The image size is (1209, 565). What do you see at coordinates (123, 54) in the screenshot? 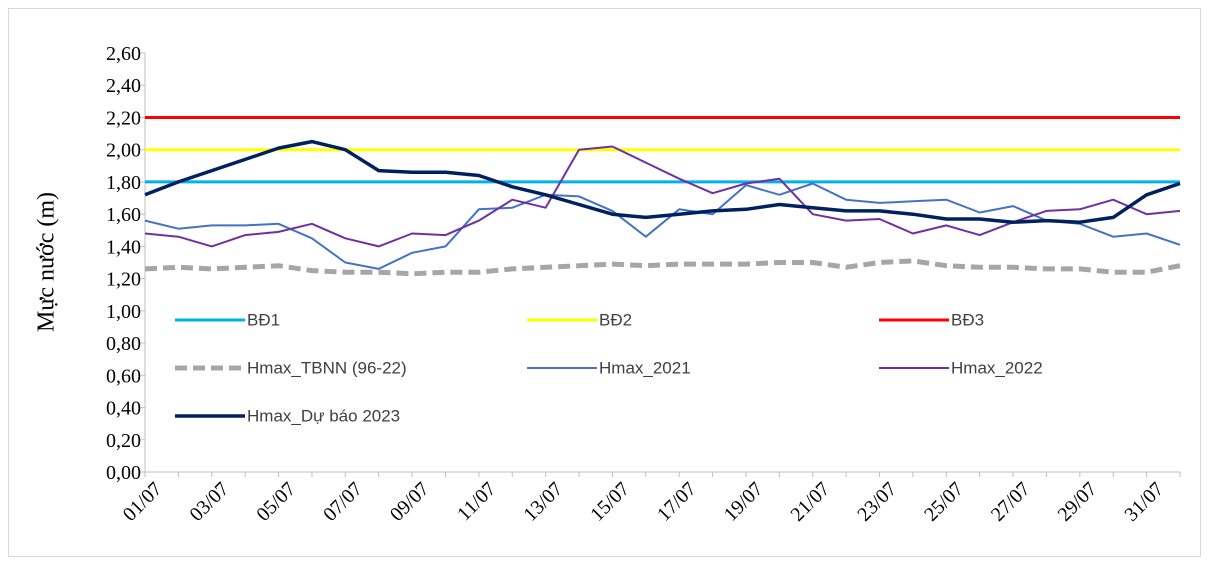
I see `y-tick-label: 2,60` at bounding box center [123, 54].